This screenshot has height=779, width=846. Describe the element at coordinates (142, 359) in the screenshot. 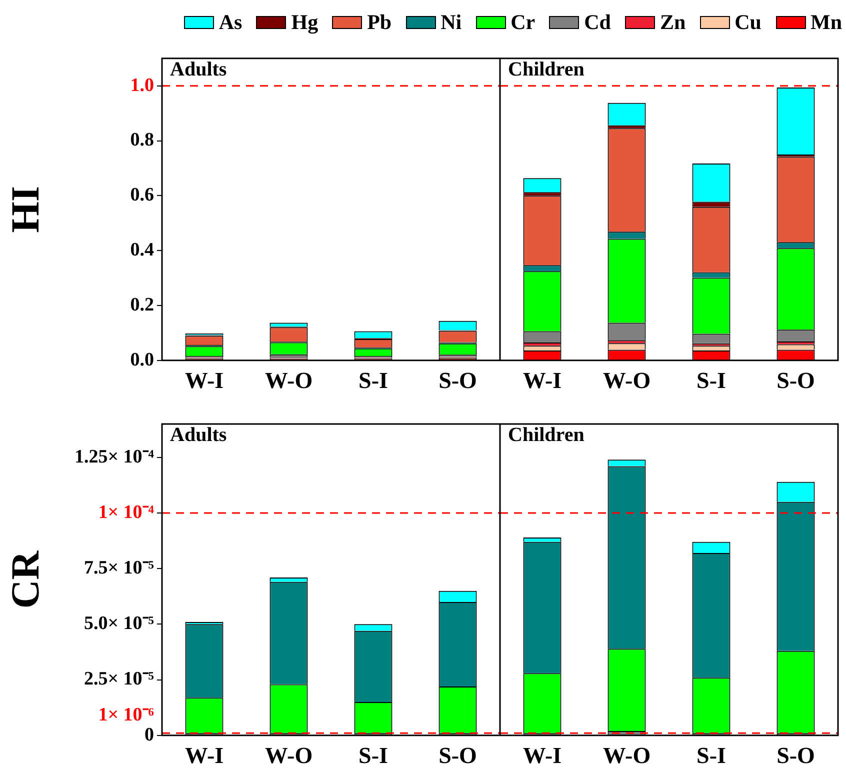

I see `y-tick-label: 0.0` at that location.